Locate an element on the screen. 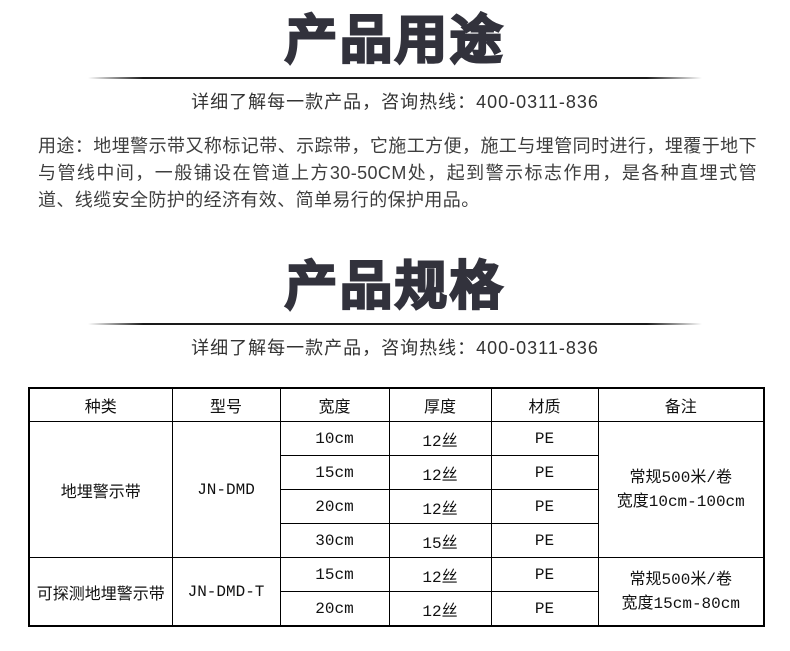  spec-section-title: 产品规格 is located at coordinates (394, 287).